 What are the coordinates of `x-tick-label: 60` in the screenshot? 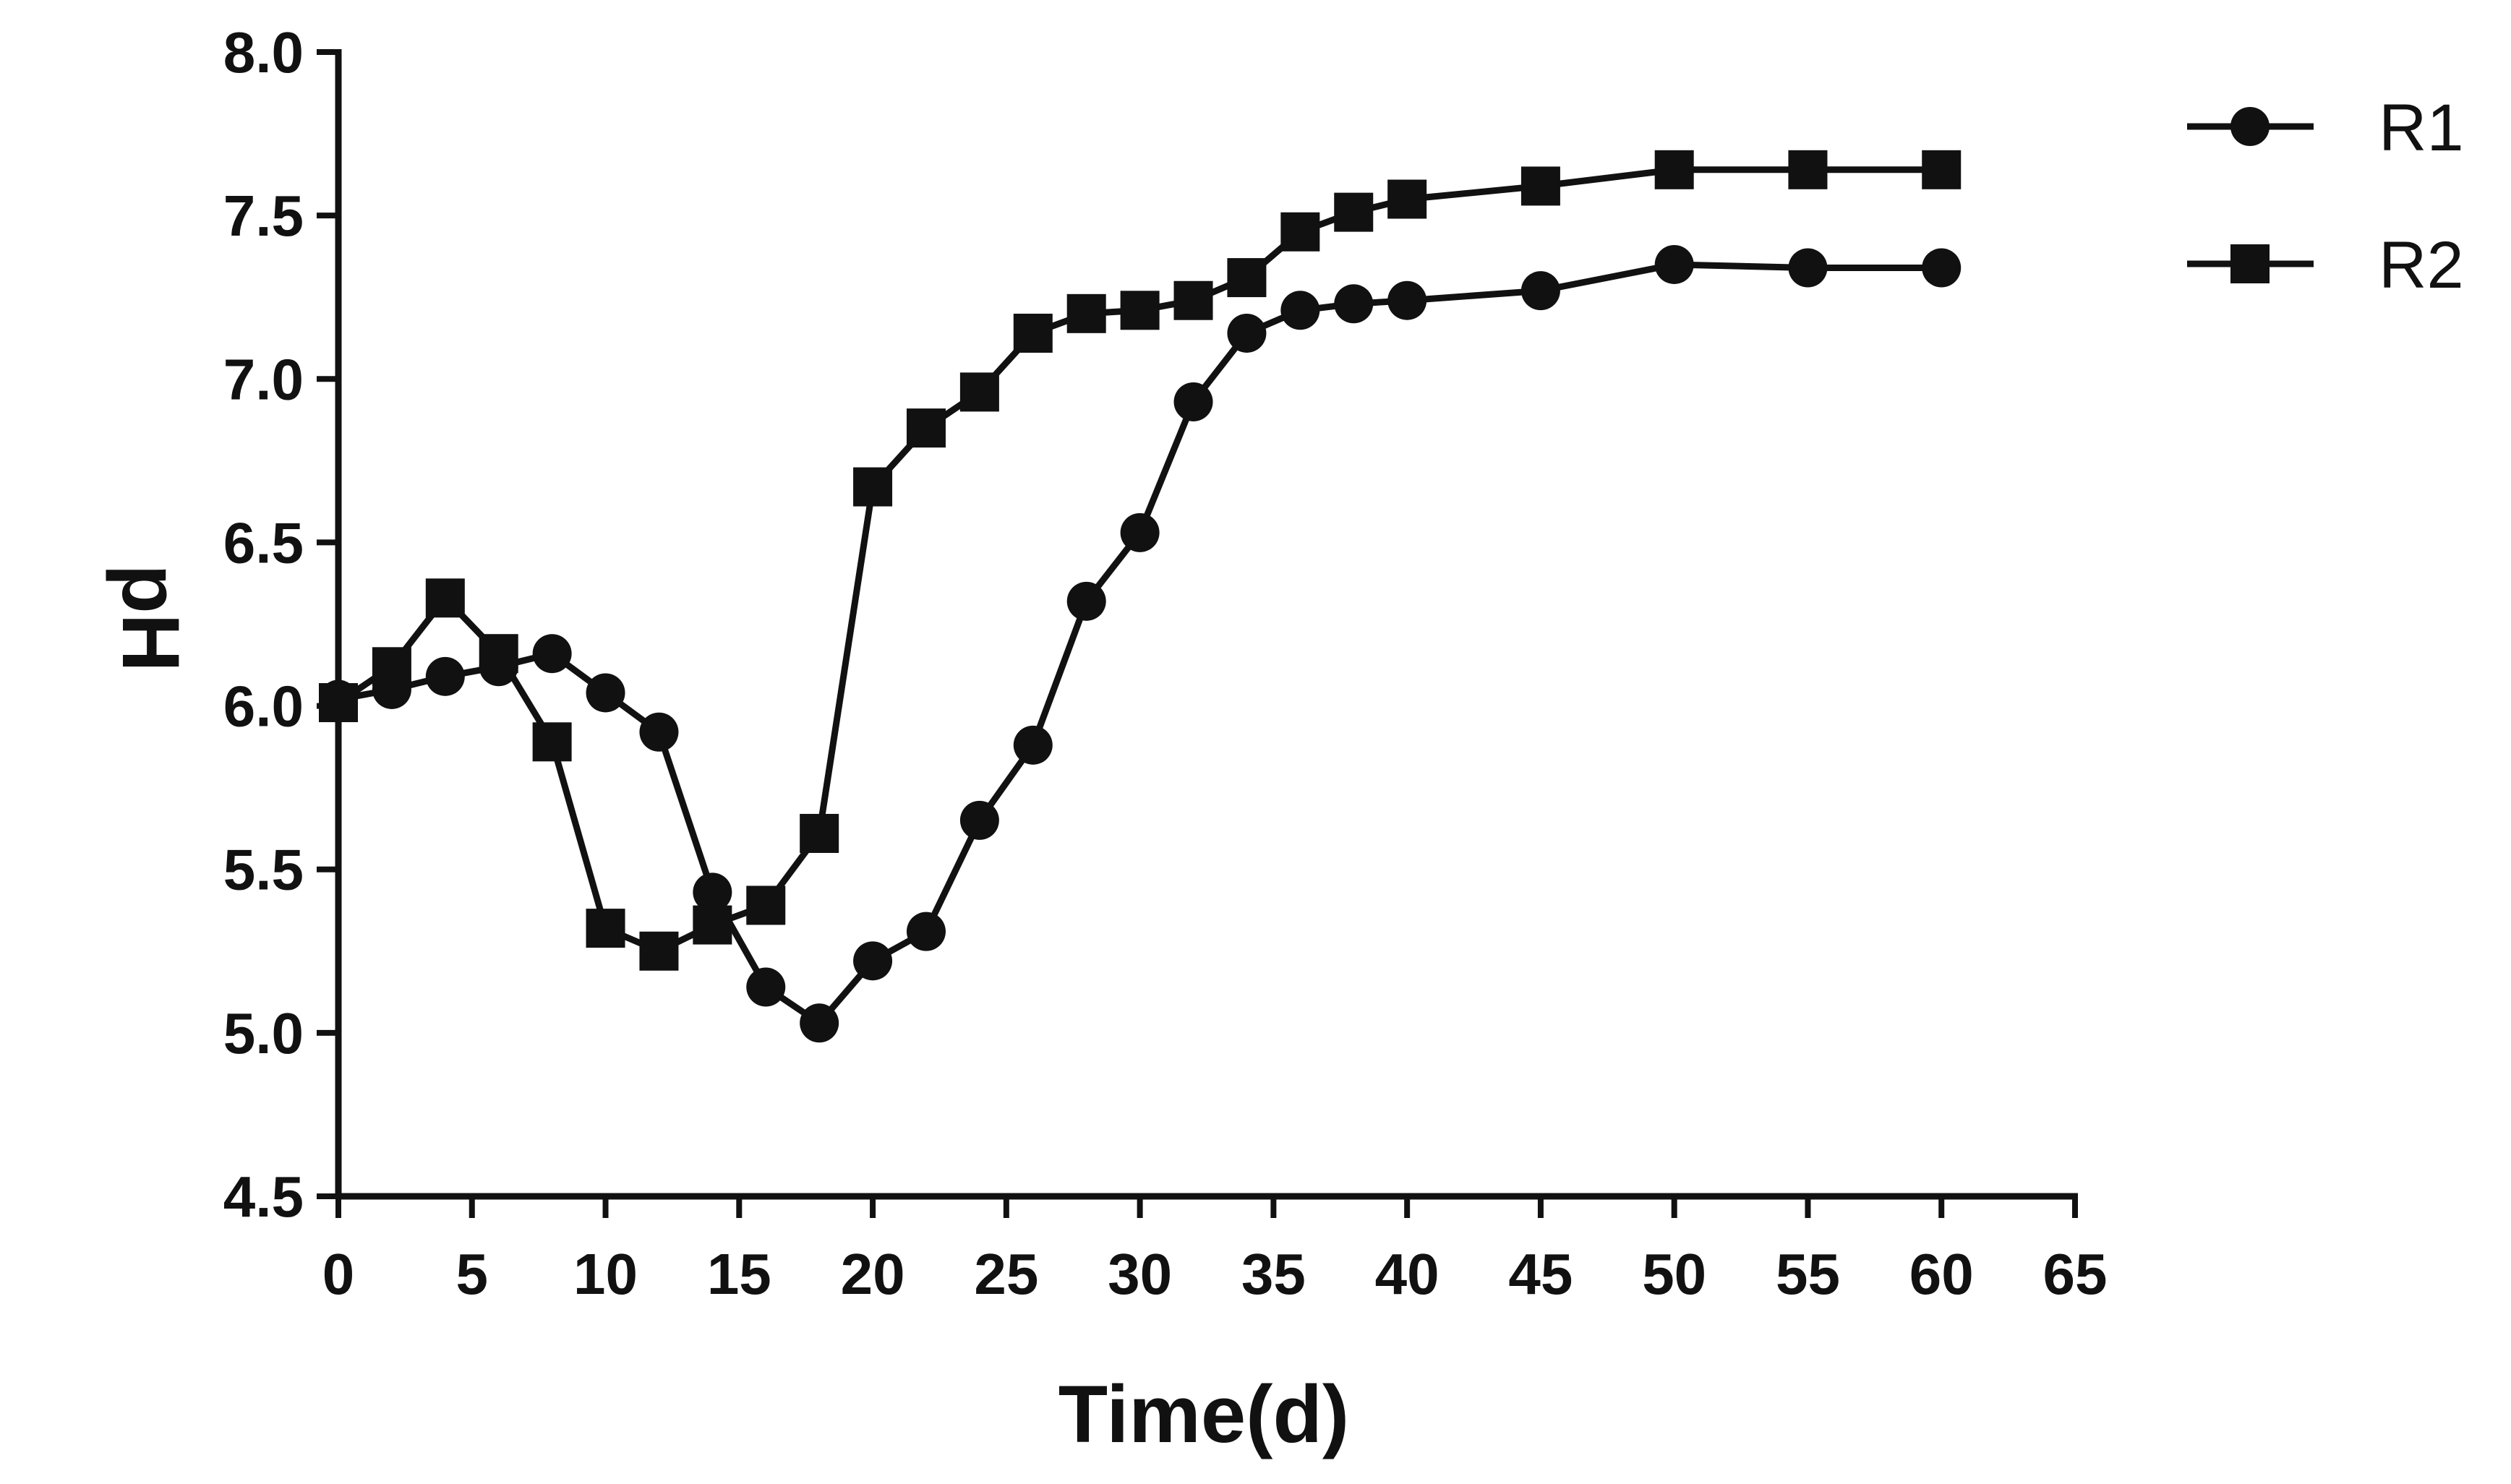 It's located at (1941, 1274).